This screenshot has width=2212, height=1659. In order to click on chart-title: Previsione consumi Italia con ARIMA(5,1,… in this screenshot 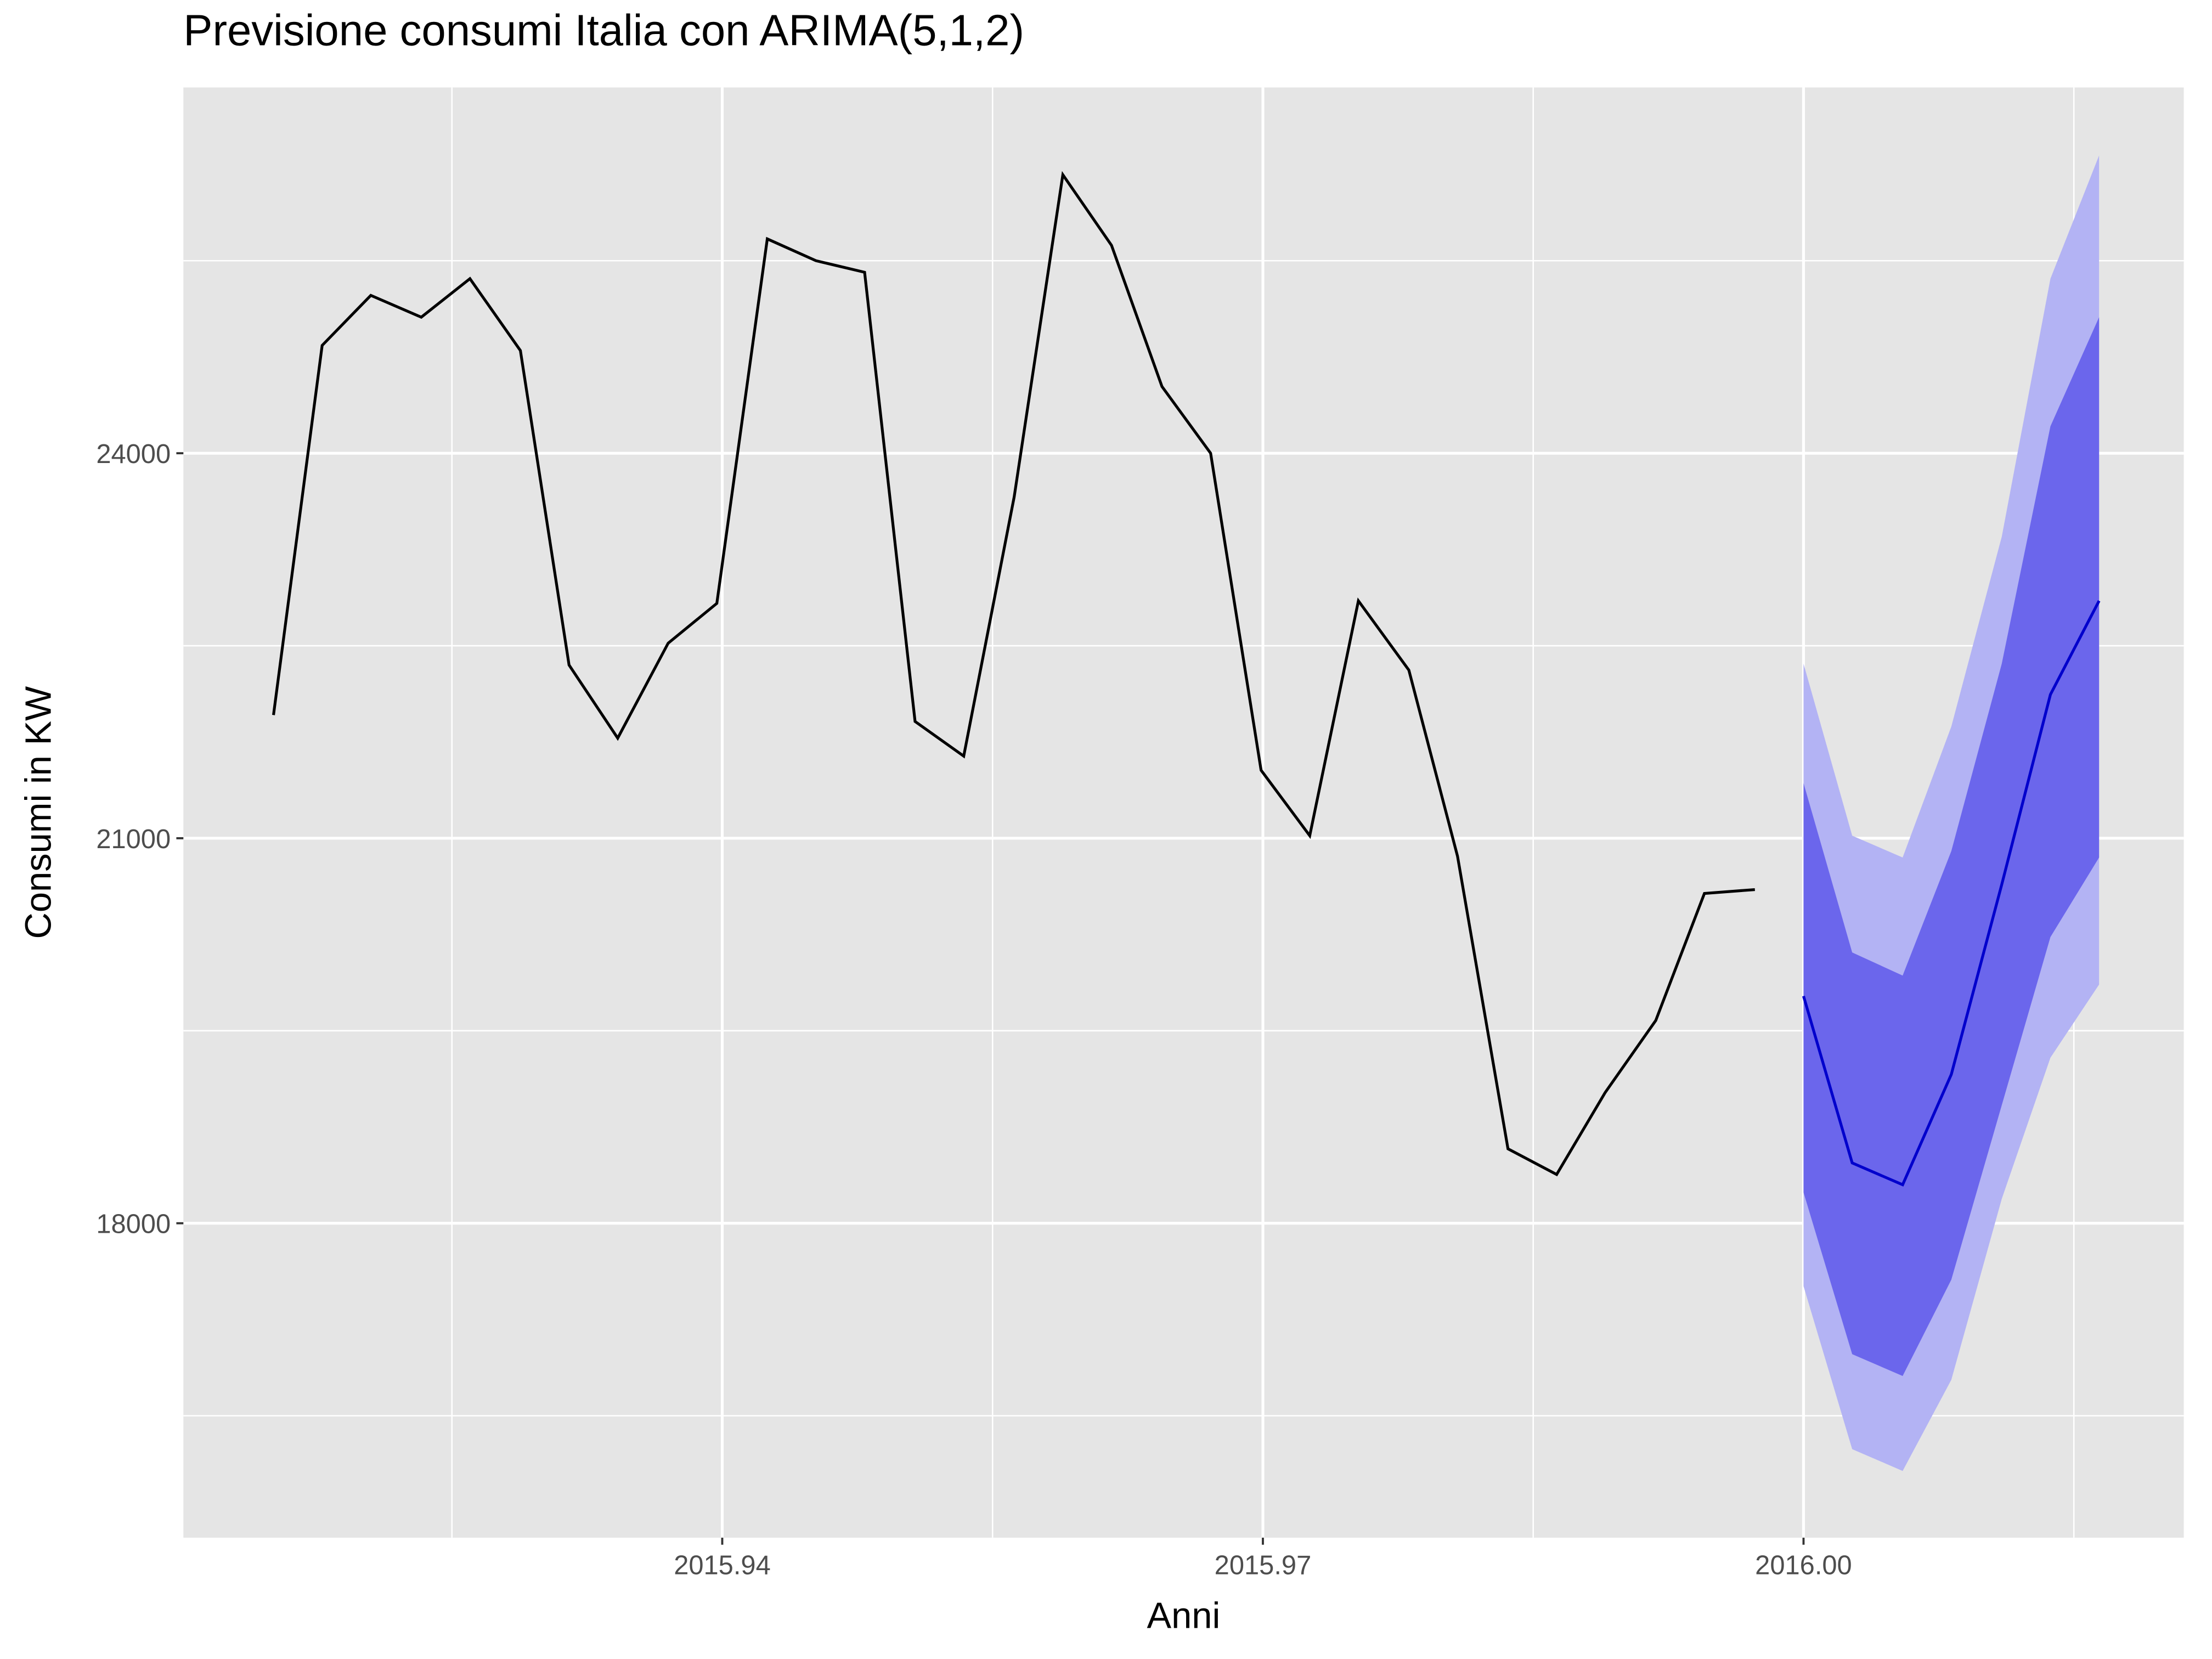, I will do `click(603, 29)`.